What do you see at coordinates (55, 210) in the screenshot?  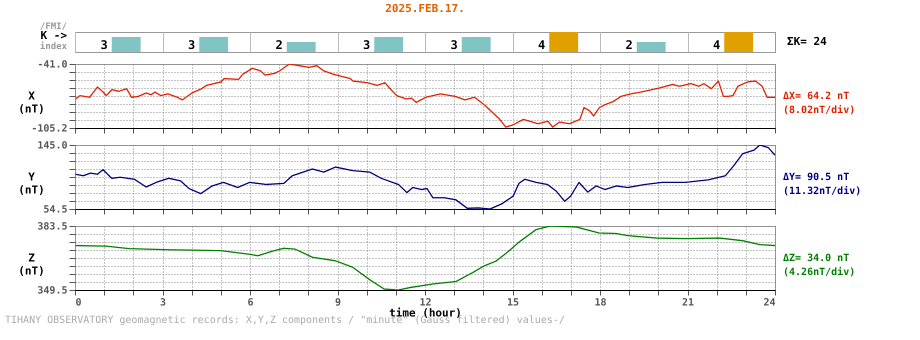 I see `y-tick-label: 54.5` at bounding box center [55, 210].